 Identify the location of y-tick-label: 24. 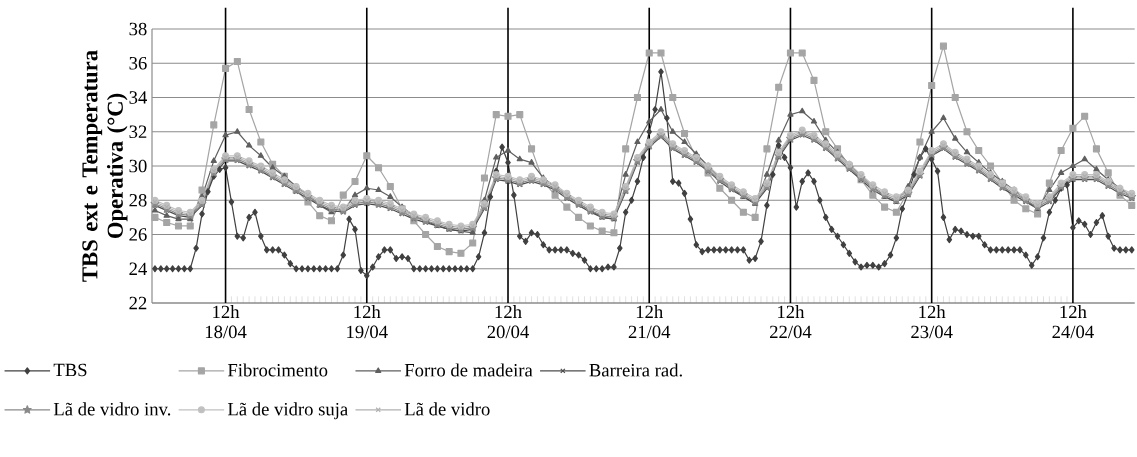
(138, 268).